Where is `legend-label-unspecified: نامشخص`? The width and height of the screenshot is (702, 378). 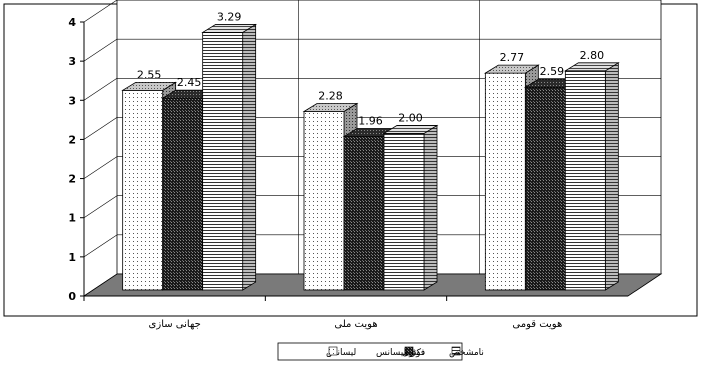
legend-label-unspecified: نامشخص is located at coordinates (466, 353).